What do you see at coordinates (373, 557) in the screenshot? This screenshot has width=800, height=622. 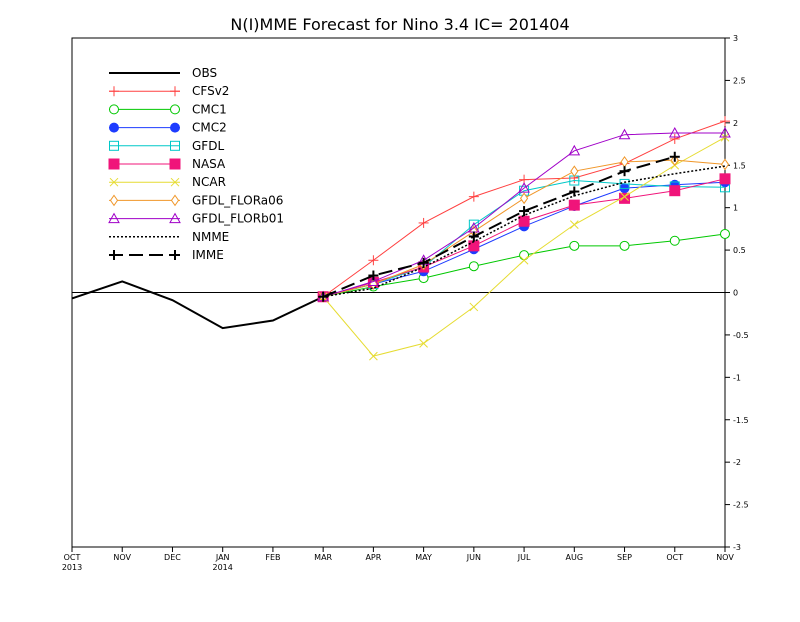 I see `x-tick-label: APR` at bounding box center [373, 557].